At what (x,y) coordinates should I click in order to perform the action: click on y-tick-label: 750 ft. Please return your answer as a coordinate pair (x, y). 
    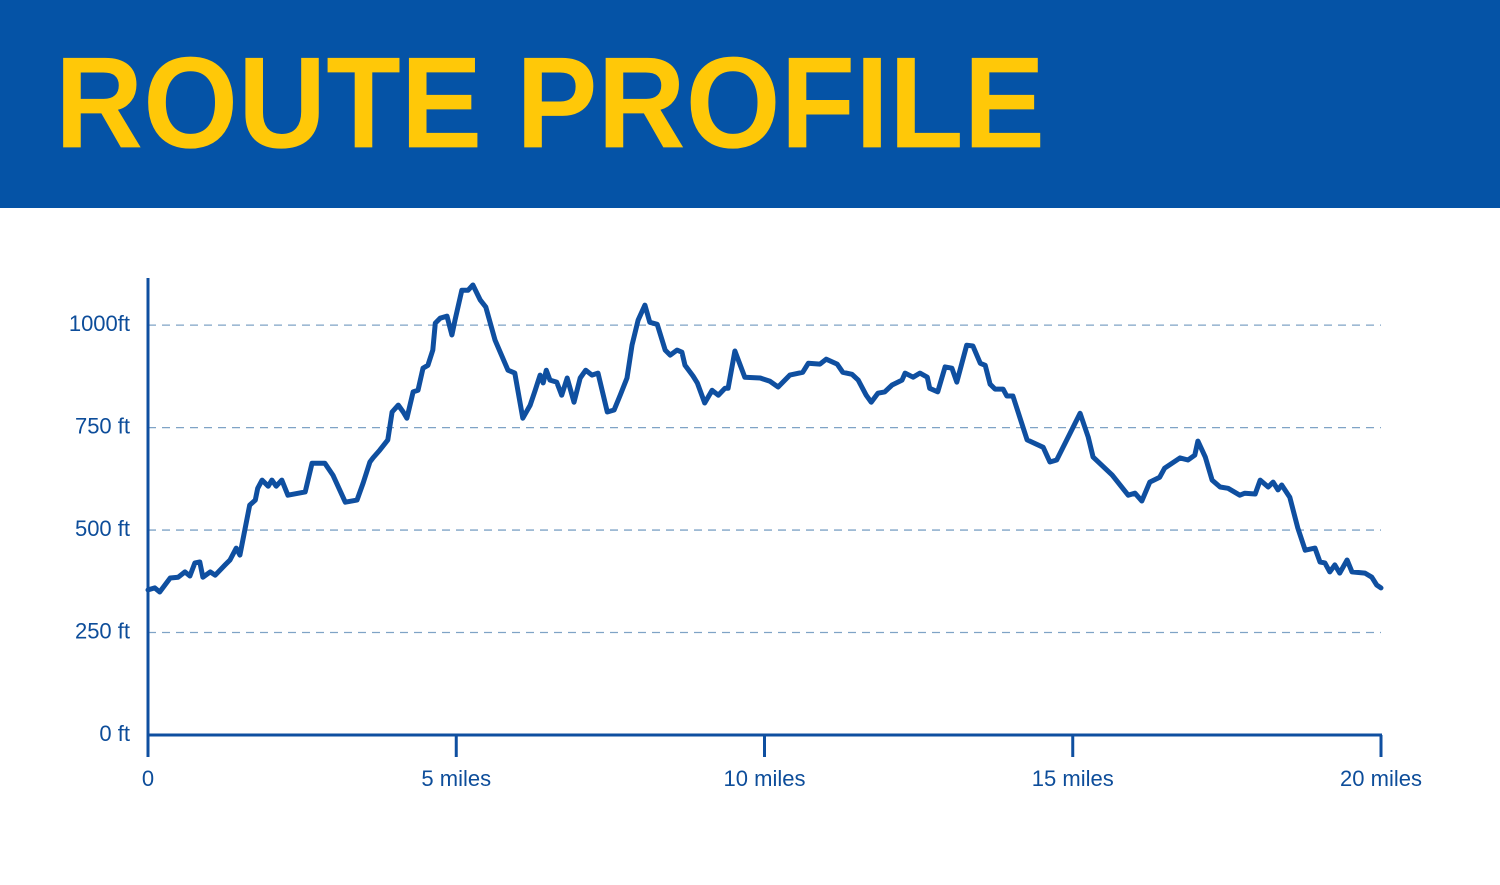
    Looking at the image, I should click on (102, 425).